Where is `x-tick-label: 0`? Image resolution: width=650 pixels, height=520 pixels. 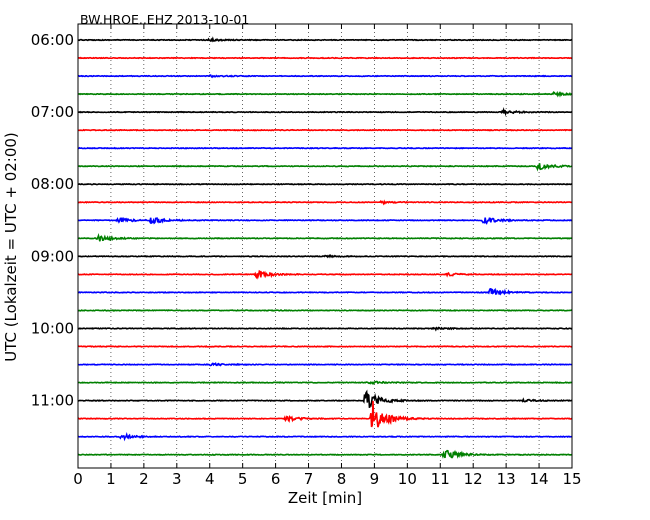
x-tick-label: 0 is located at coordinates (78, 479).